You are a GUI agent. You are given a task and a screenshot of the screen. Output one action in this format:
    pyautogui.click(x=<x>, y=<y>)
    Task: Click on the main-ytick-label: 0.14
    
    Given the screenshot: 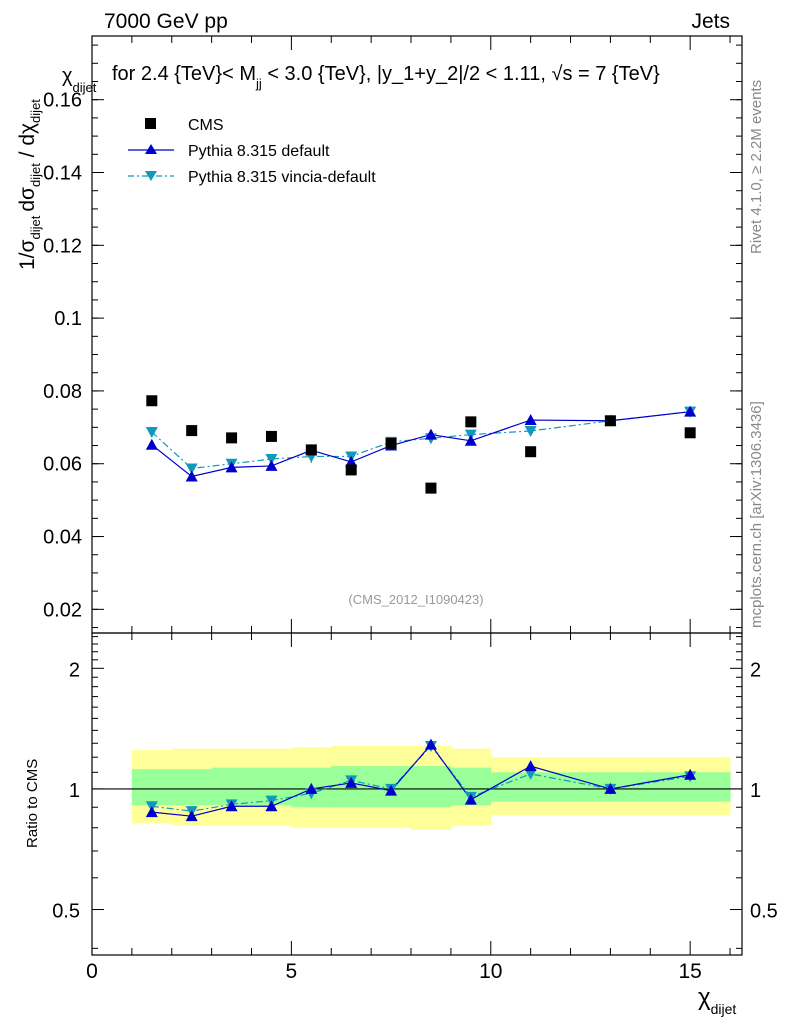 What is the action you would take?
    pyautogui.click(x=62, y=174)
    